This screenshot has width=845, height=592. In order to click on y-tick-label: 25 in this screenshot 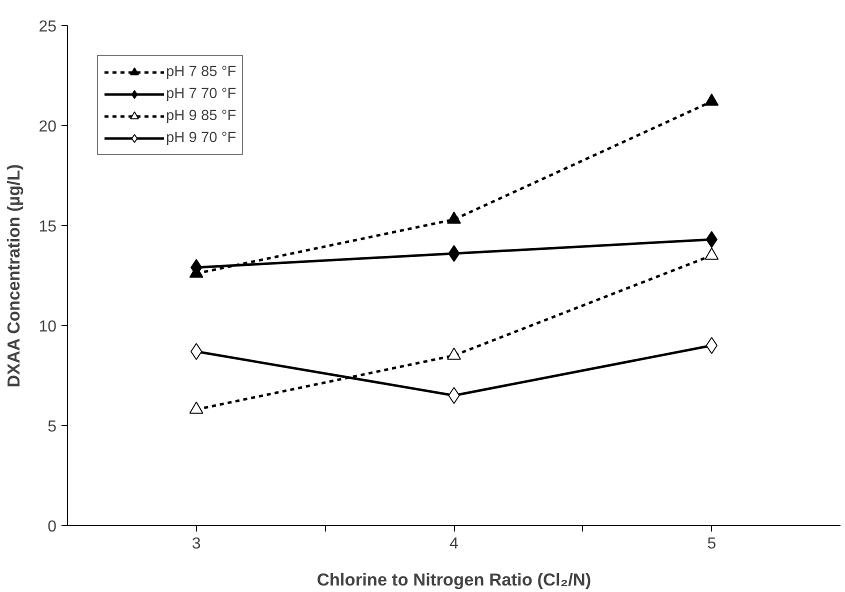, I will do `click(47, 27)`.